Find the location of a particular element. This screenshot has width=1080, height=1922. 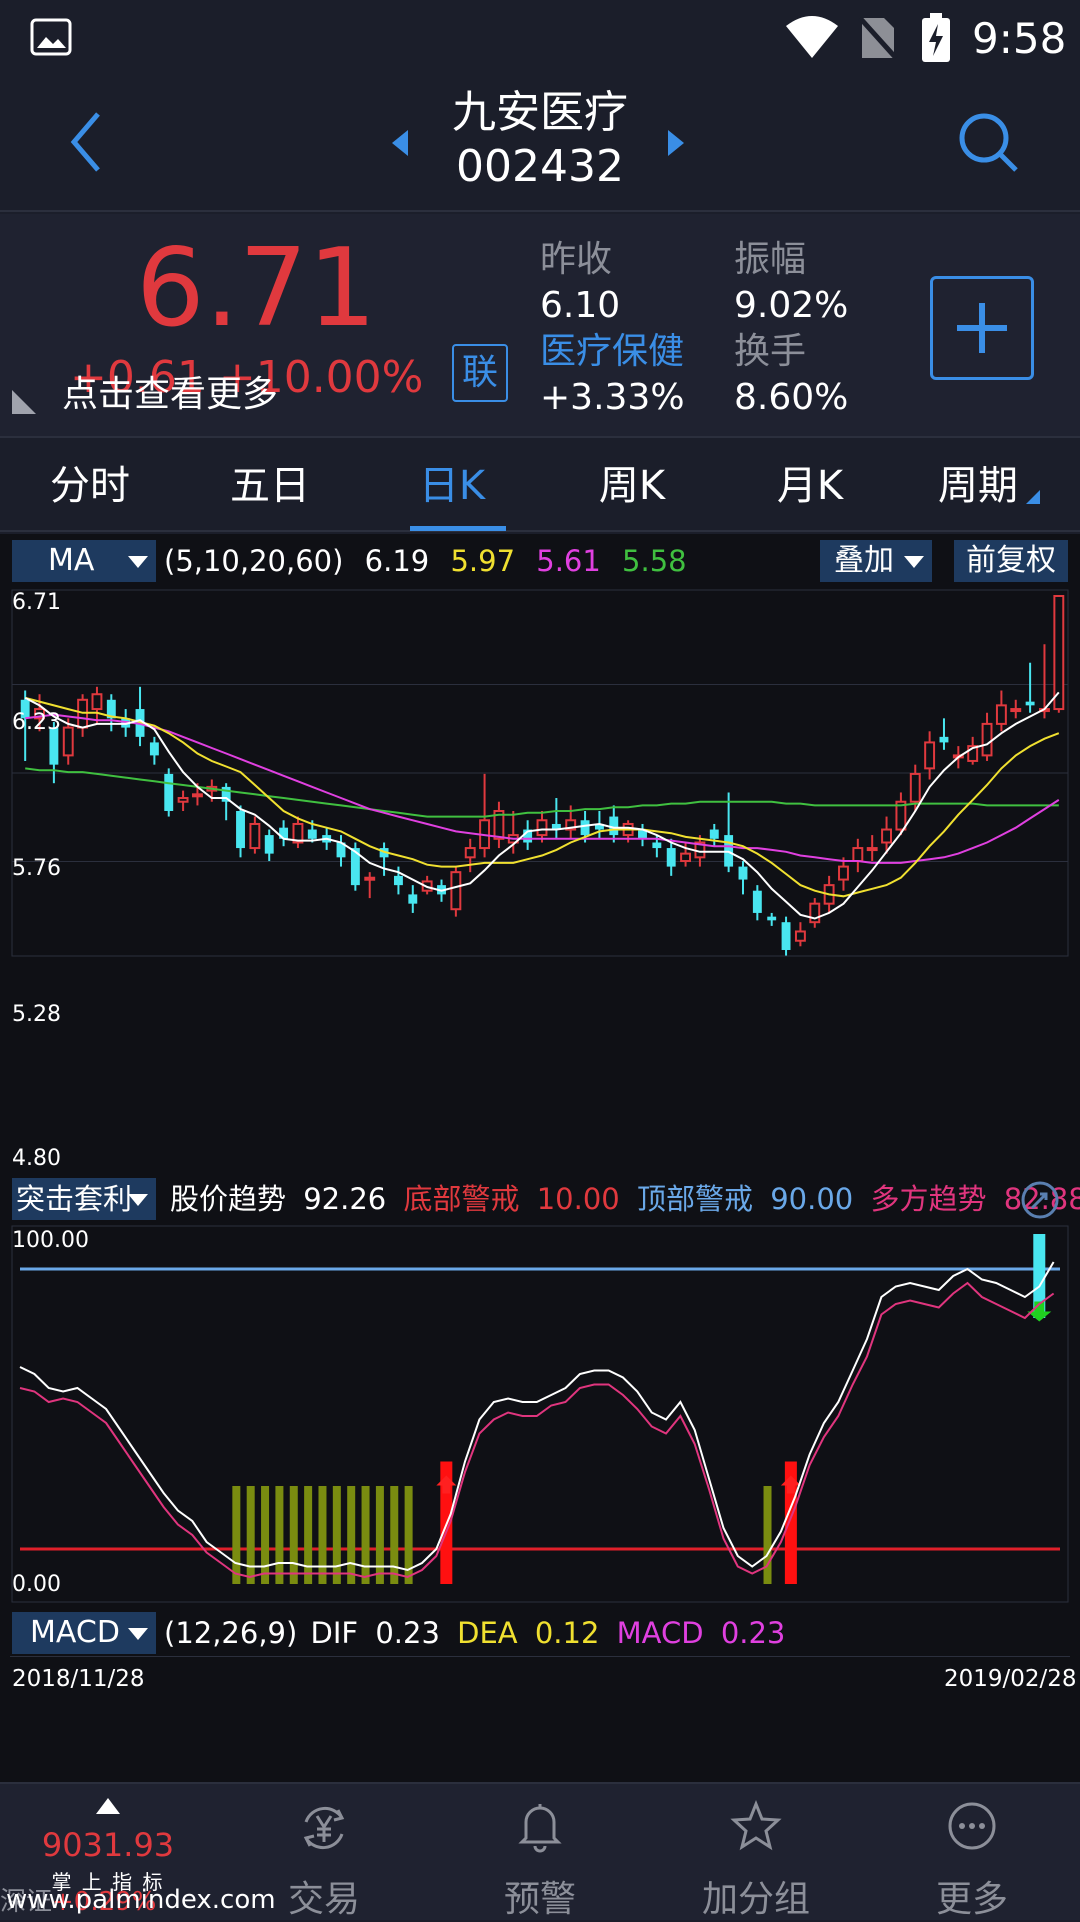

watermark-url: www.palmindex.com is located at coordinates (141, 1900).